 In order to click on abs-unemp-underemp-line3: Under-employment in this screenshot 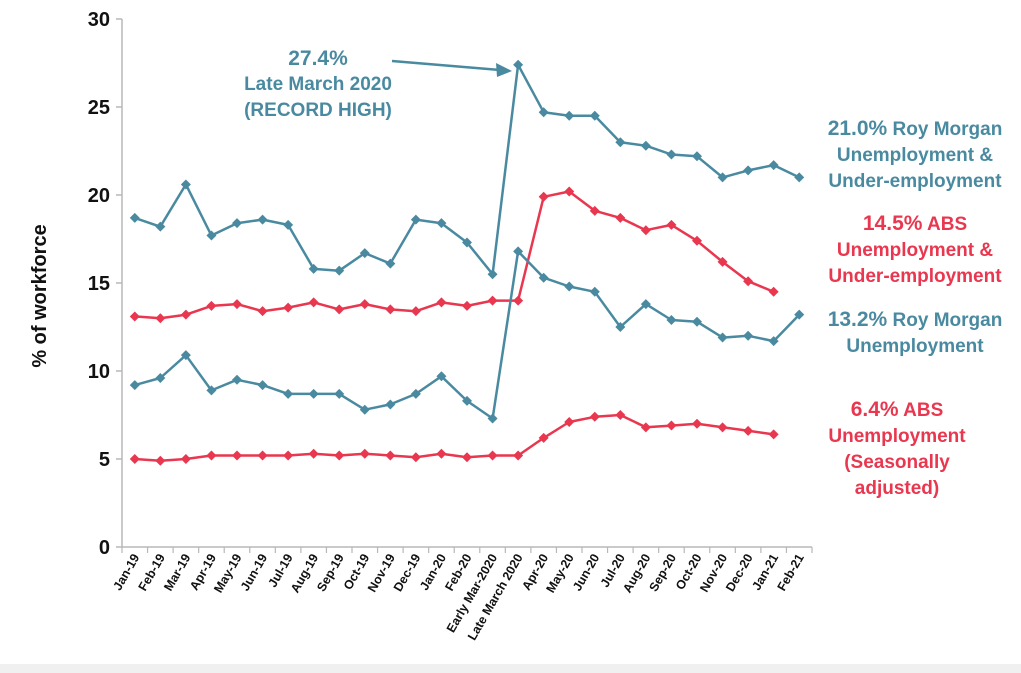, I will do `click(915, 276)`.